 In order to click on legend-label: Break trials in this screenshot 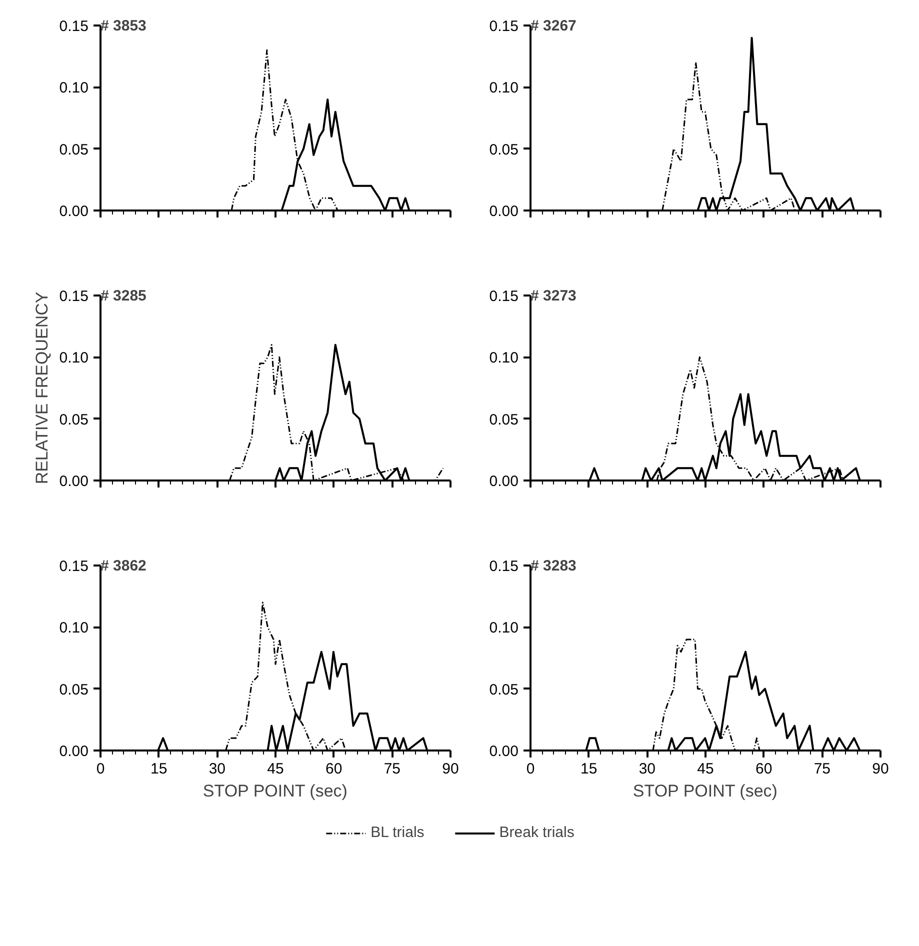, I will do `click(536, 832)`.